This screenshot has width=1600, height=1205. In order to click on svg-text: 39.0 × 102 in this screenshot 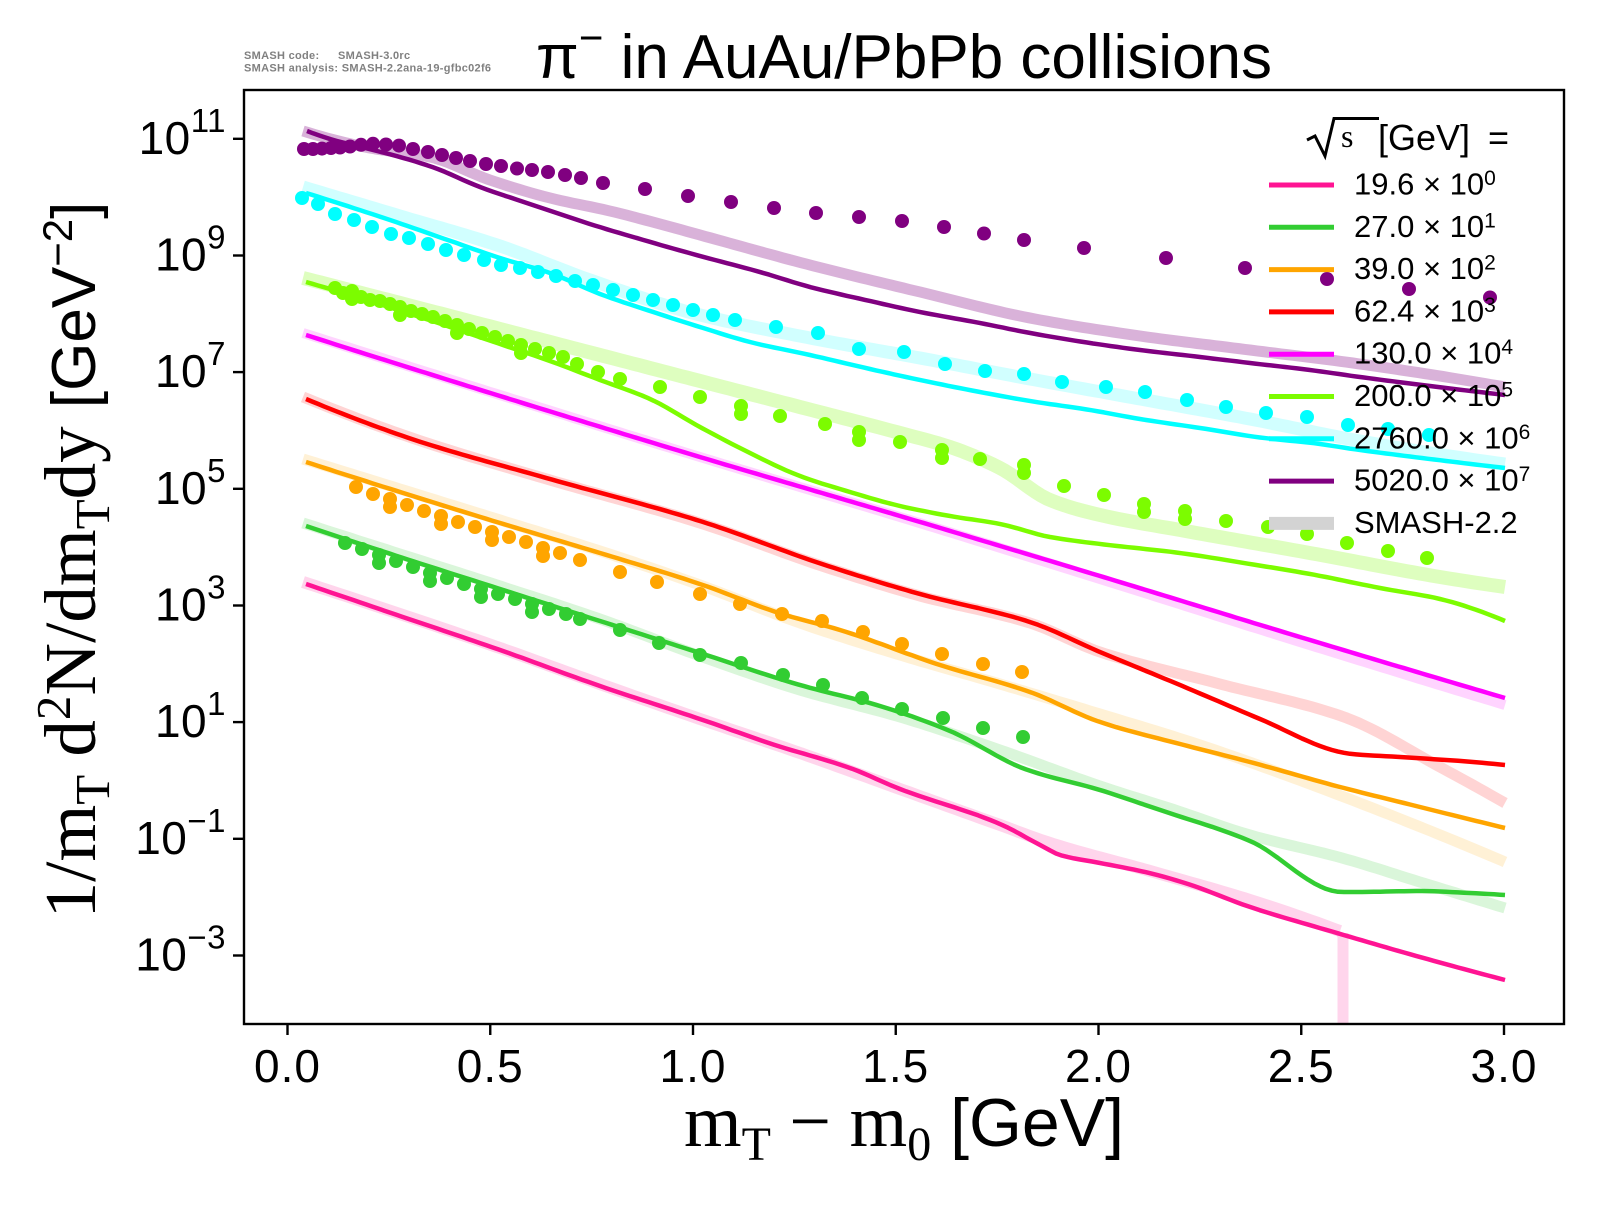, I will do `click(1425, 268)`.